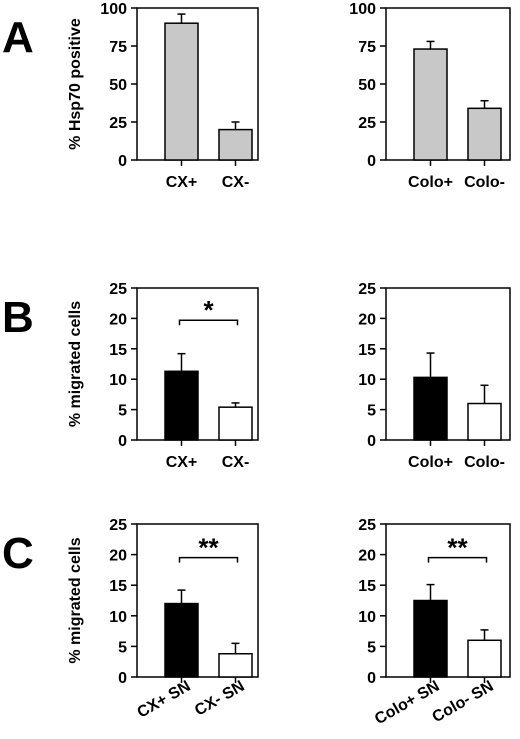 Image resolution: width=520 pixels, height=739 pixels. I want to click on chart-5-ytick-label-1: 5, so click(122, 647).